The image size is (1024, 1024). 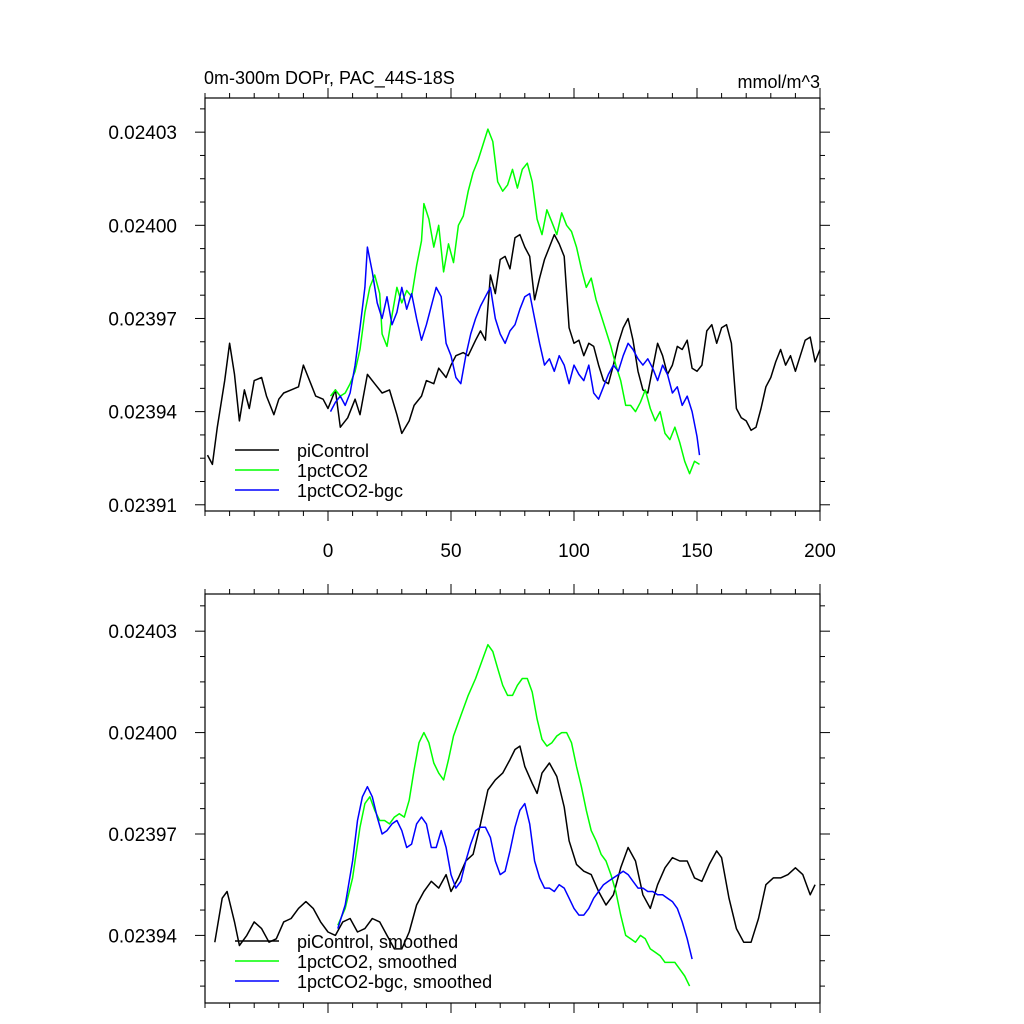 I want to click on legend-label: 1pctCO2-bgc, so click(x=350, y=491).